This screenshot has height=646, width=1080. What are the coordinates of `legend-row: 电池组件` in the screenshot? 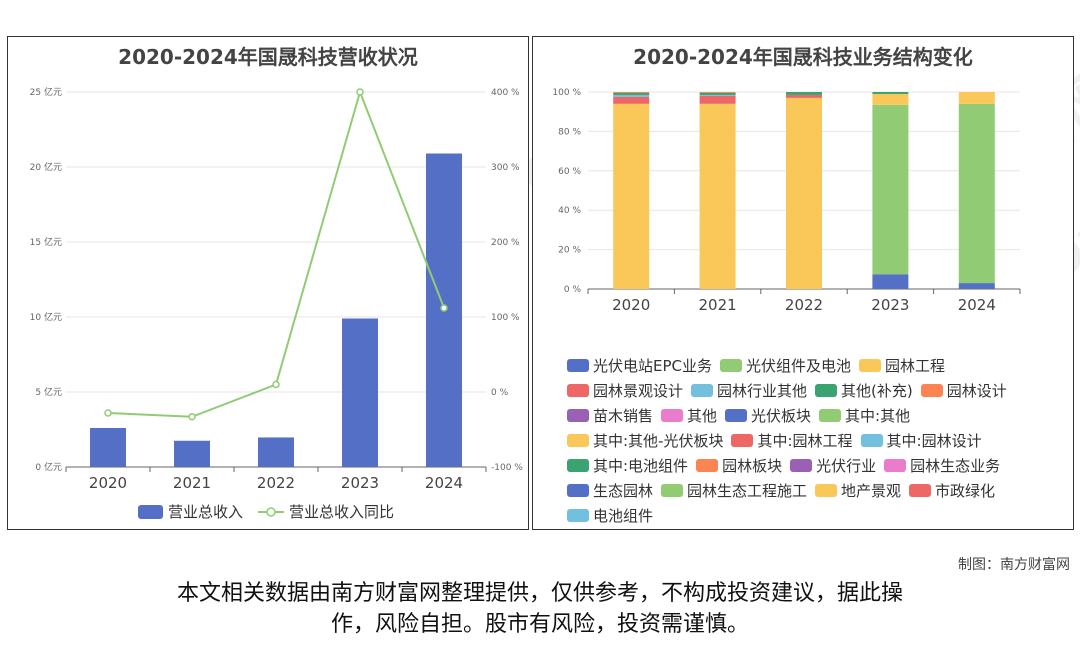 It's located at (614, 515).